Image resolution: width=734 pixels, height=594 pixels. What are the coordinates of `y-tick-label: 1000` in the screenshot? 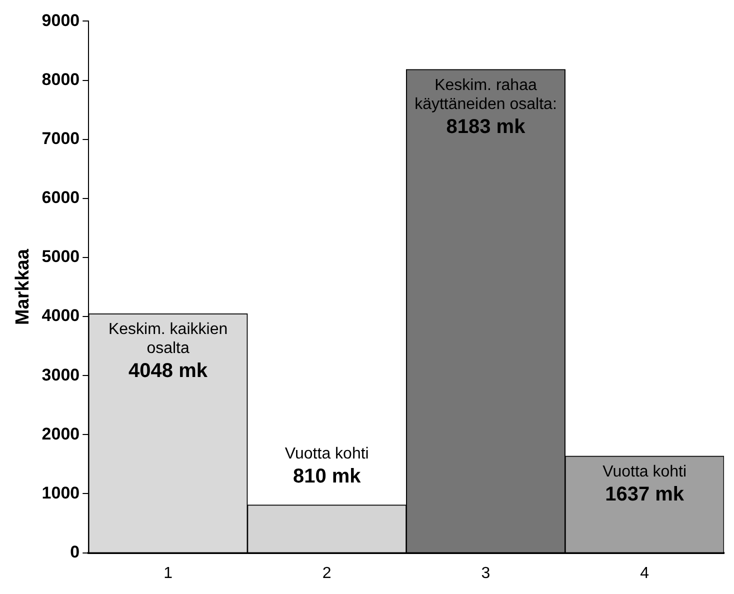 It's located at (61, 492).